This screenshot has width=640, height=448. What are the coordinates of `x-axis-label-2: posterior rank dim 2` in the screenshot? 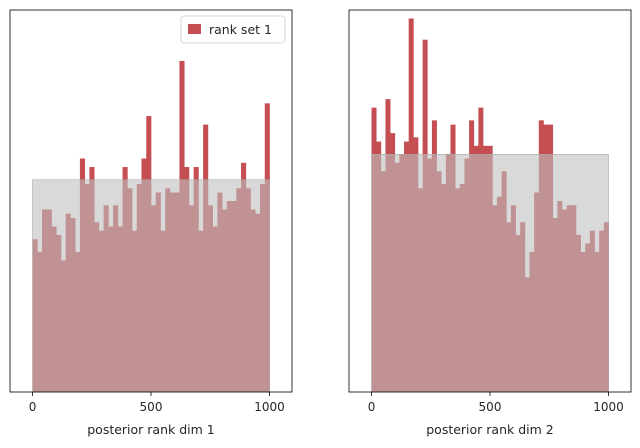 It's located at (490, 429).